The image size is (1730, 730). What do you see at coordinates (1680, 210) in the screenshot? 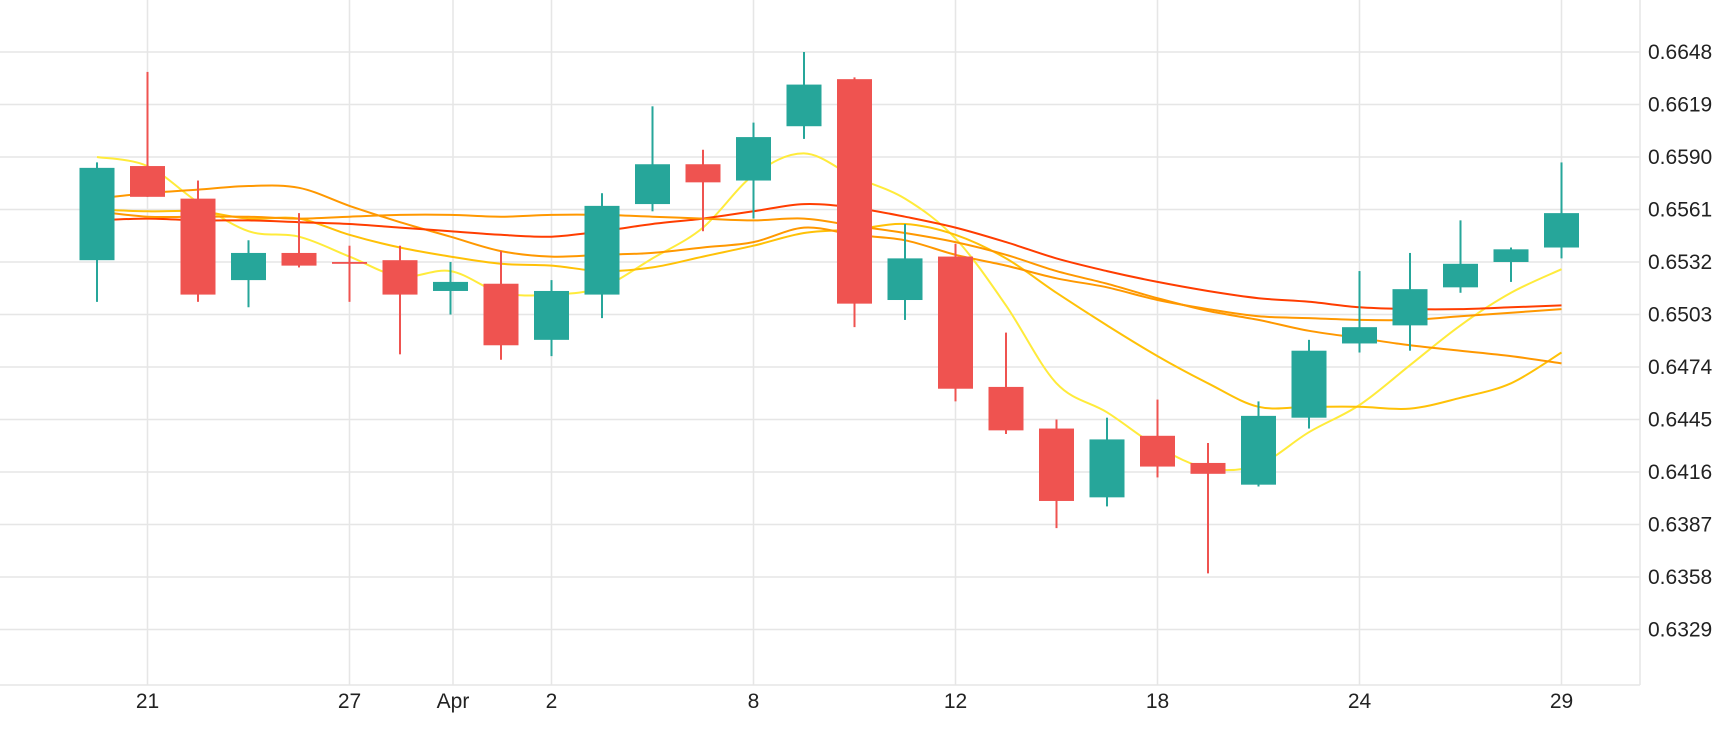
I see `y-tick-label: 0.6561` at bounding box center [1680, 210].